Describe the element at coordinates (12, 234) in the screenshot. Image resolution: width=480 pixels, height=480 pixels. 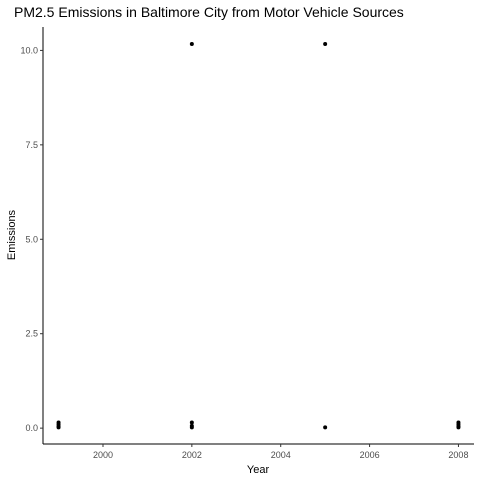
I see `y-axis-title: Emissions` at that location.